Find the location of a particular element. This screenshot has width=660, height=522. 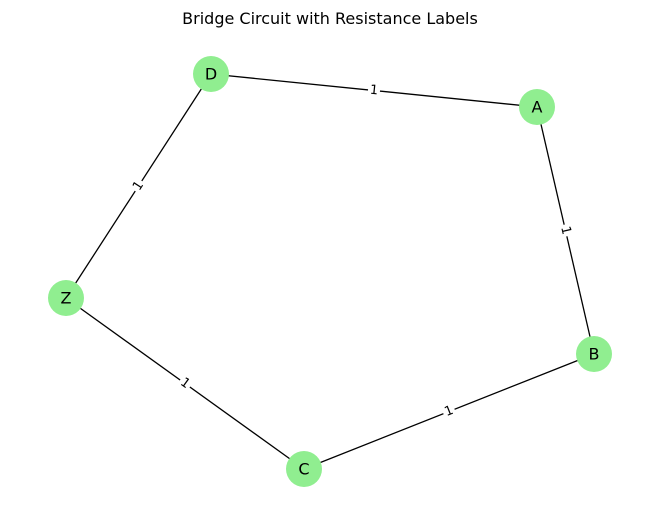

node-label-D: D is located at coordinates (211, 74).